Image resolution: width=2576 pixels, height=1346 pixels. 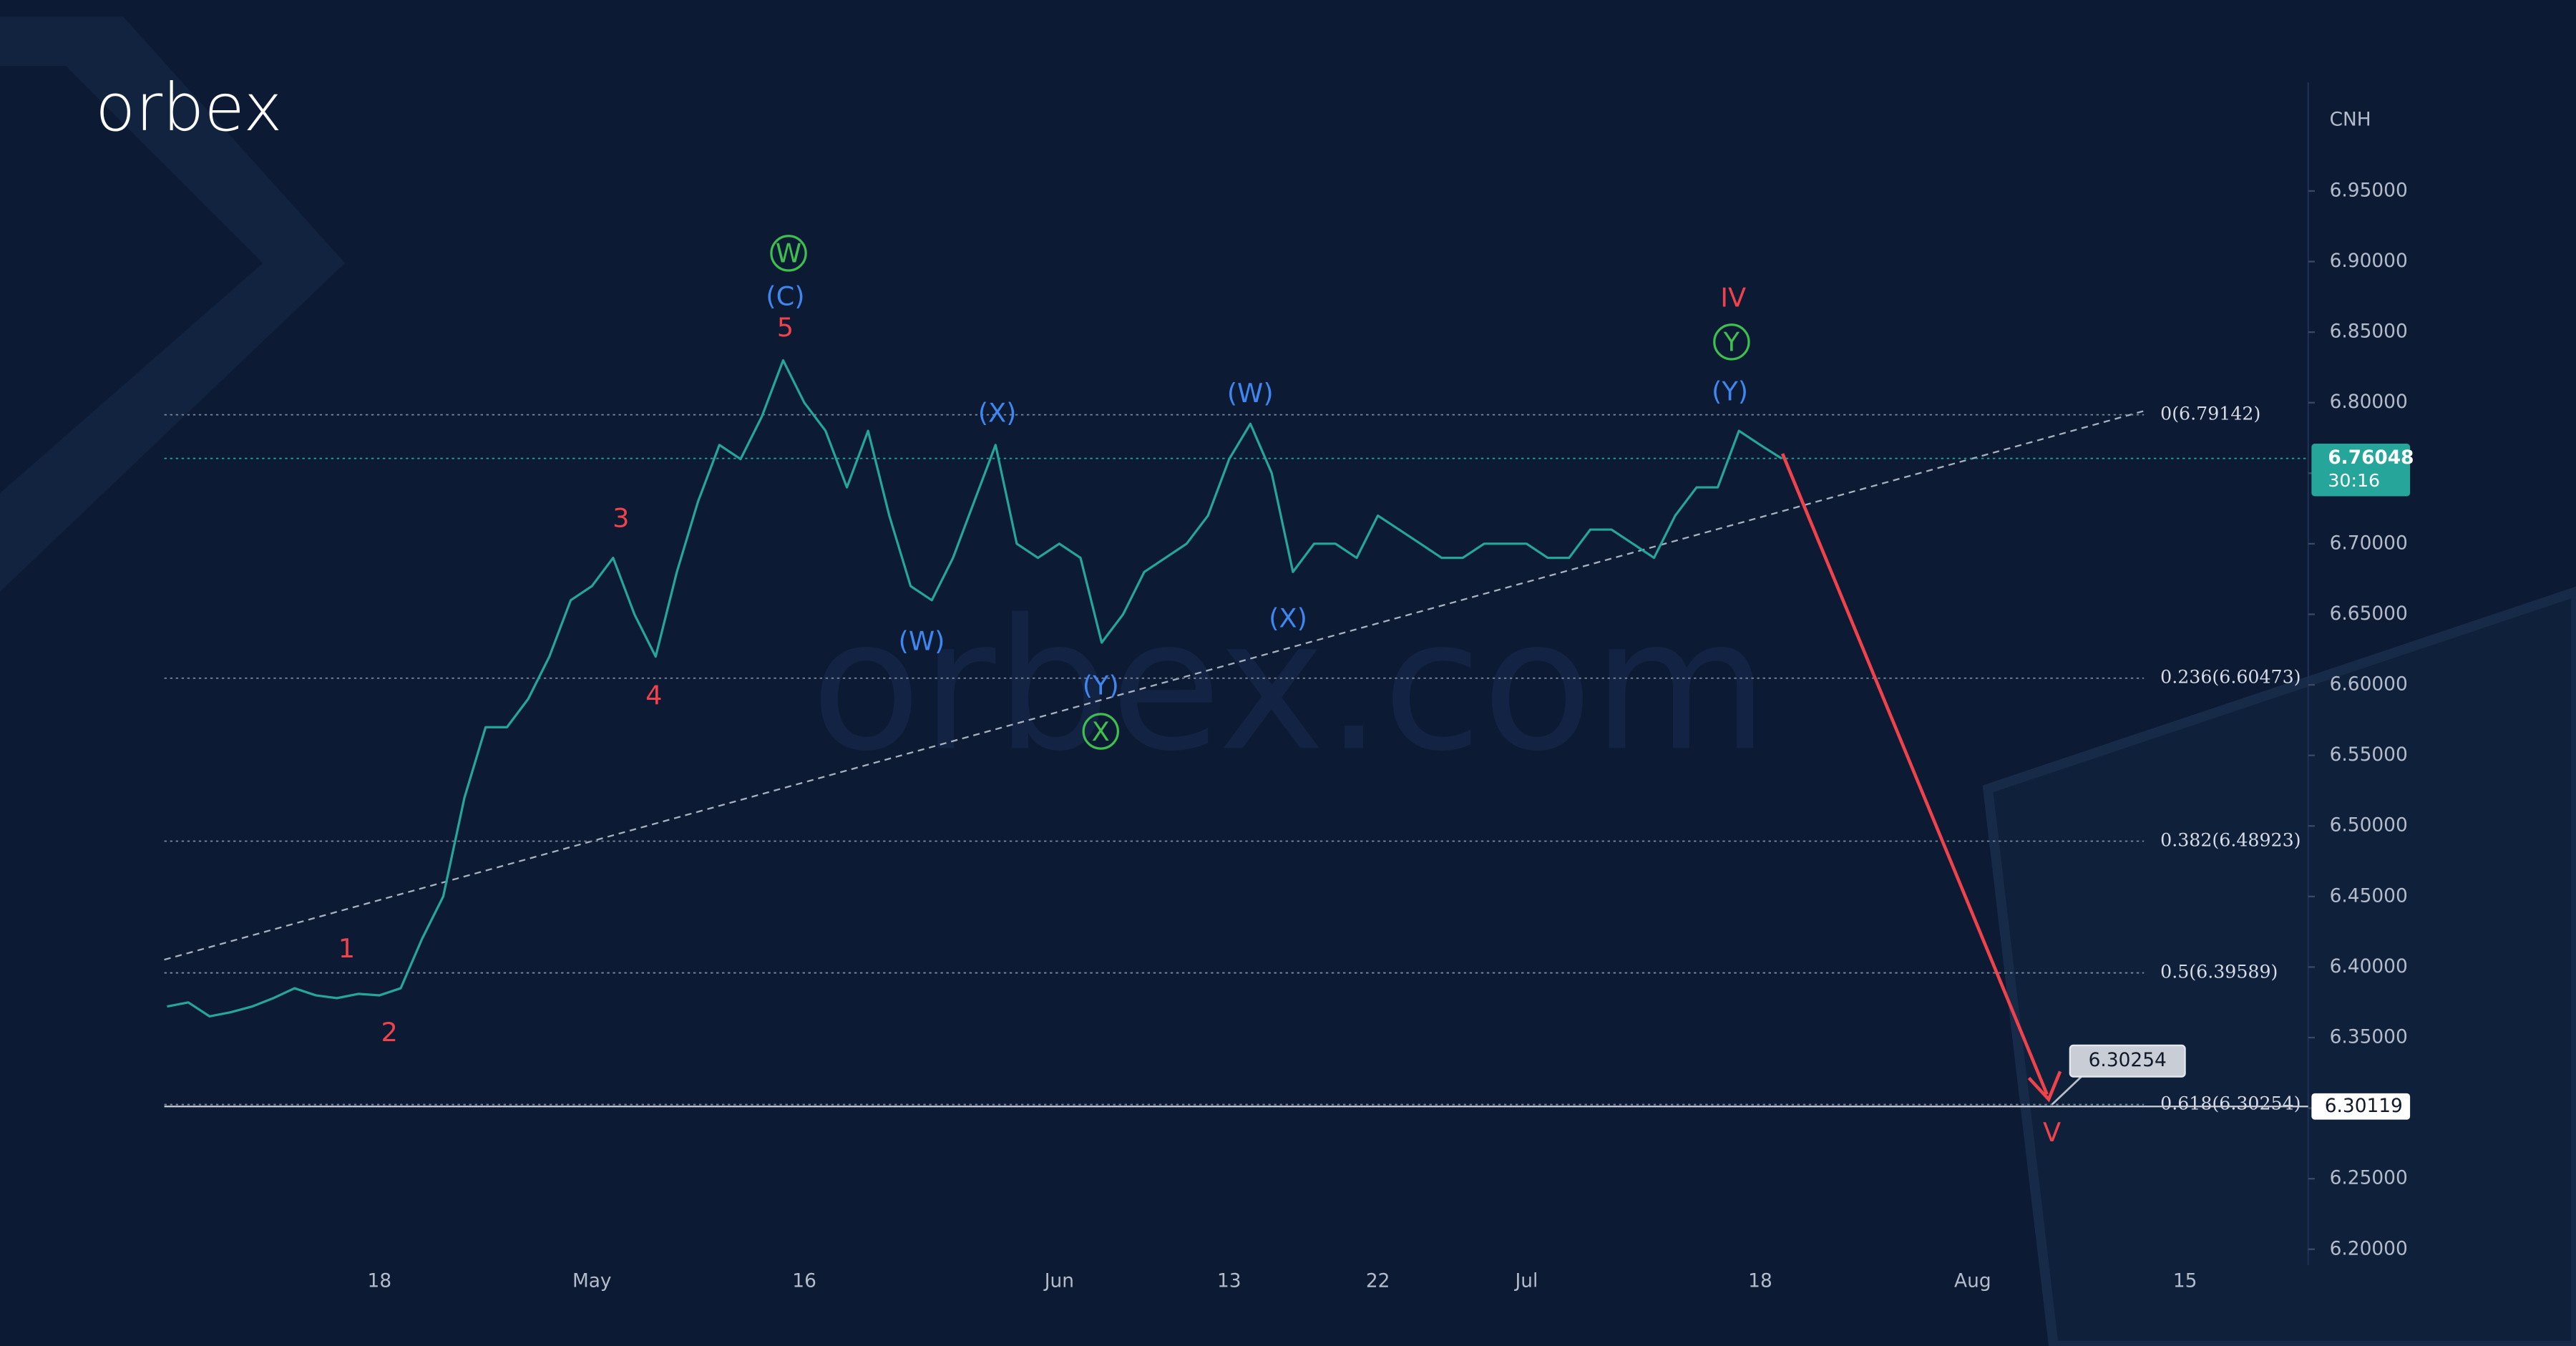 What do you see at coordinates (785, 296) in the screenshot?
I see `wave-label: (C)` at bounding box center [785, 296].